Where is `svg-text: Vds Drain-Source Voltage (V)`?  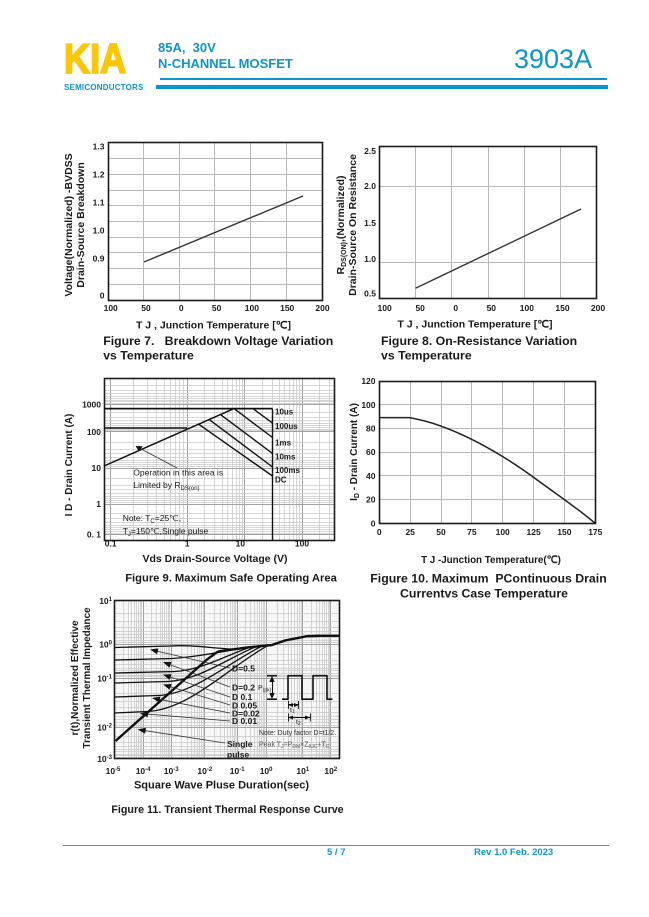 svg-text: Vds Drain-Source Voltage (V) is located at coordinates (214, 559).